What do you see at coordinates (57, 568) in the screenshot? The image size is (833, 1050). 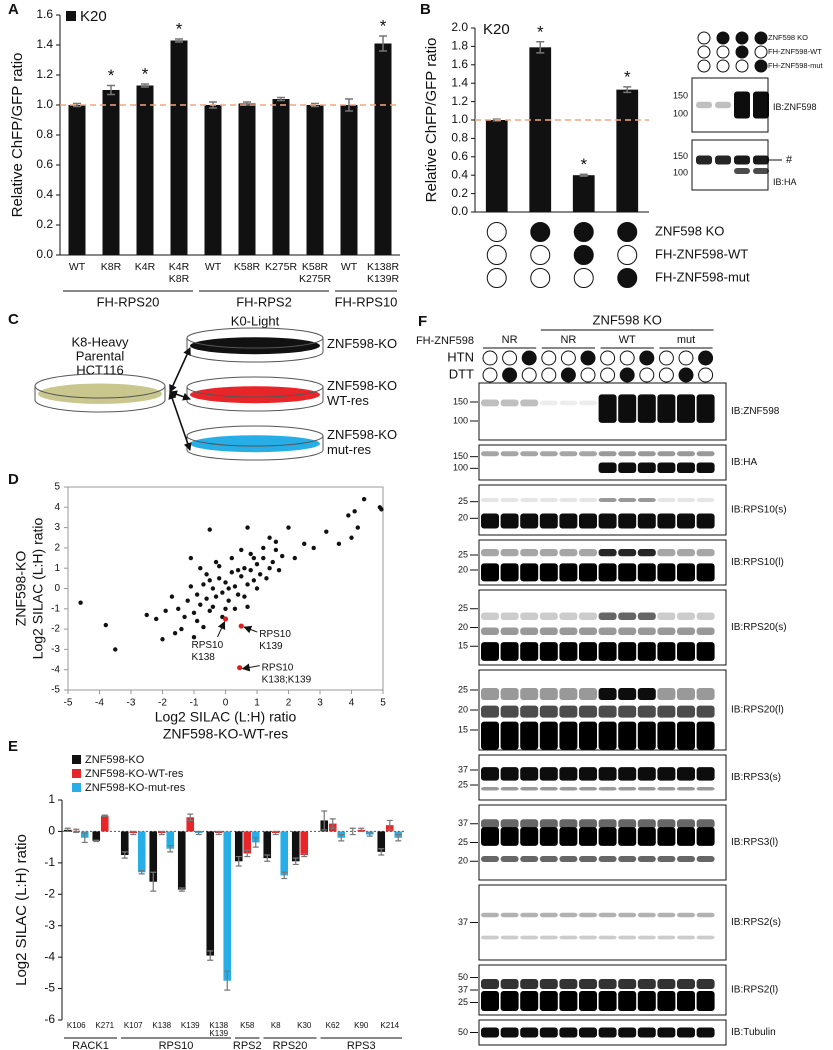 I see `y-tick-label: 1` at bounding box center [57, 568].